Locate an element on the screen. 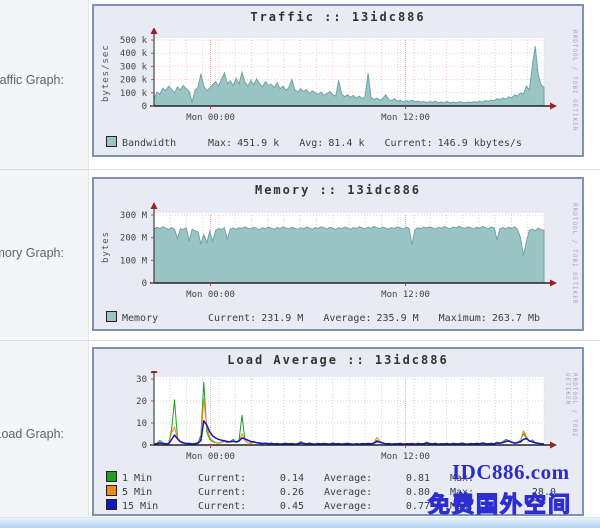 The width and height of the screenshot is (600, 528). memory-chart: 0 100 M 200 M 300 M Mon 00:00 Mon 12:00 is located at coordinates (338, 251).